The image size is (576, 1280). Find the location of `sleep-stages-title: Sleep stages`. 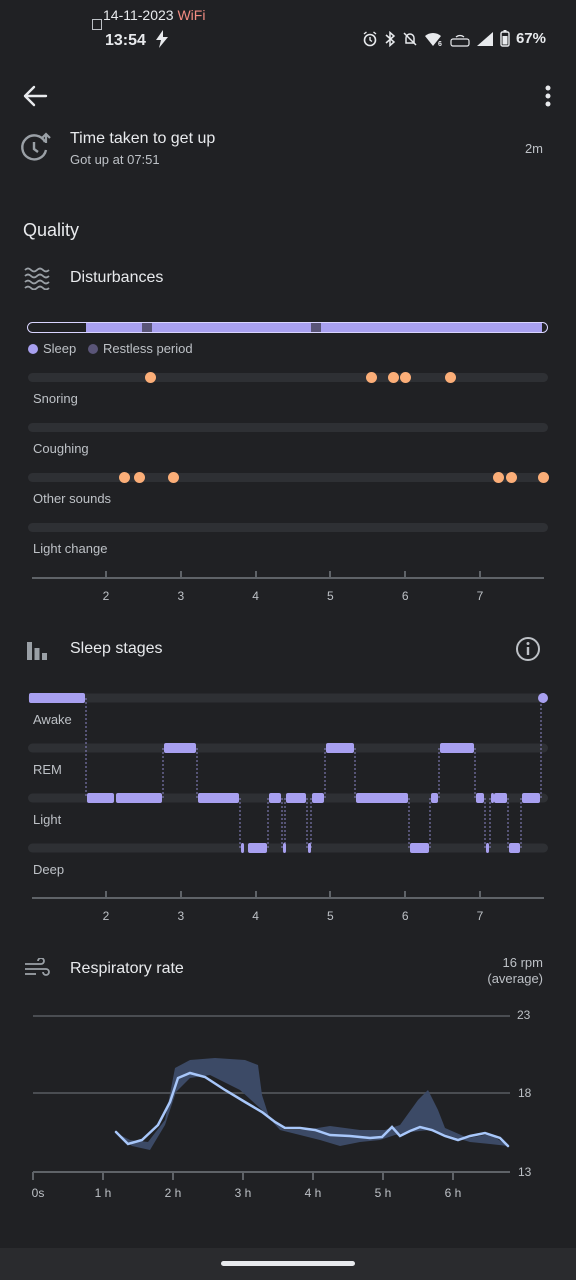

sleep-stages-title: Sleep stages is located at coordinates (116, 648).